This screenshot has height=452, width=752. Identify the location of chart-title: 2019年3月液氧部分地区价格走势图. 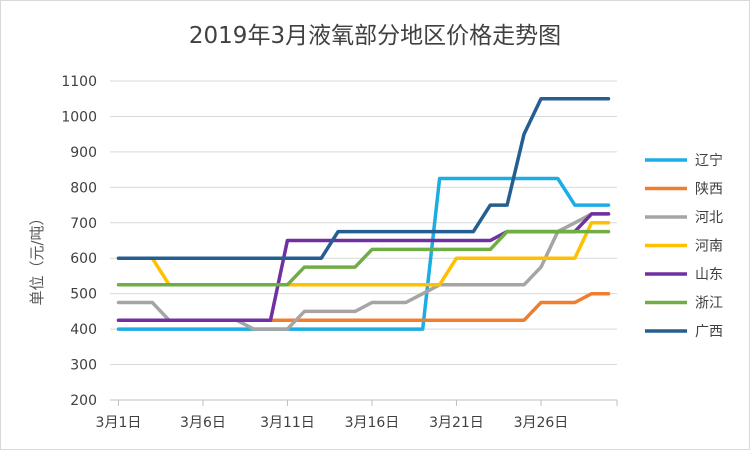
(375, 36).